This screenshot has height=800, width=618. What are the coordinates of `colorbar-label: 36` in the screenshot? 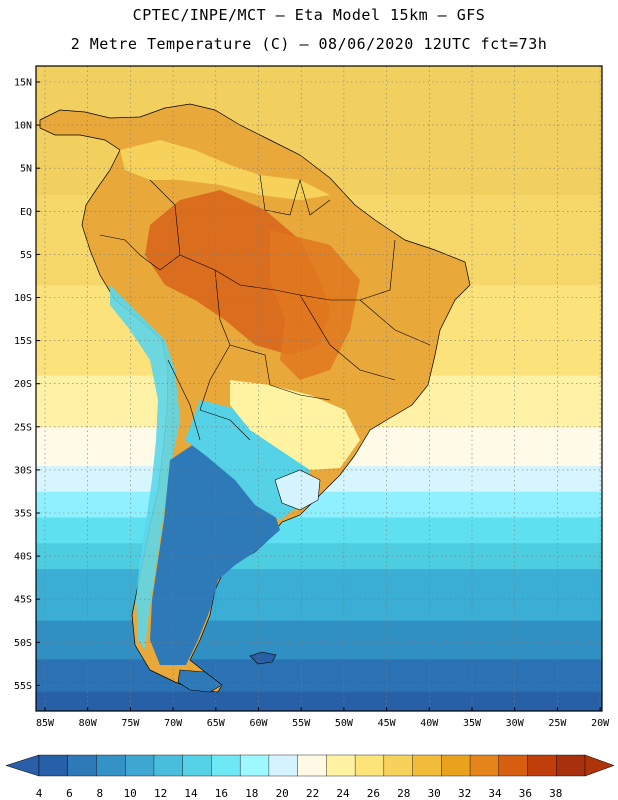 It's located at (525, 793).